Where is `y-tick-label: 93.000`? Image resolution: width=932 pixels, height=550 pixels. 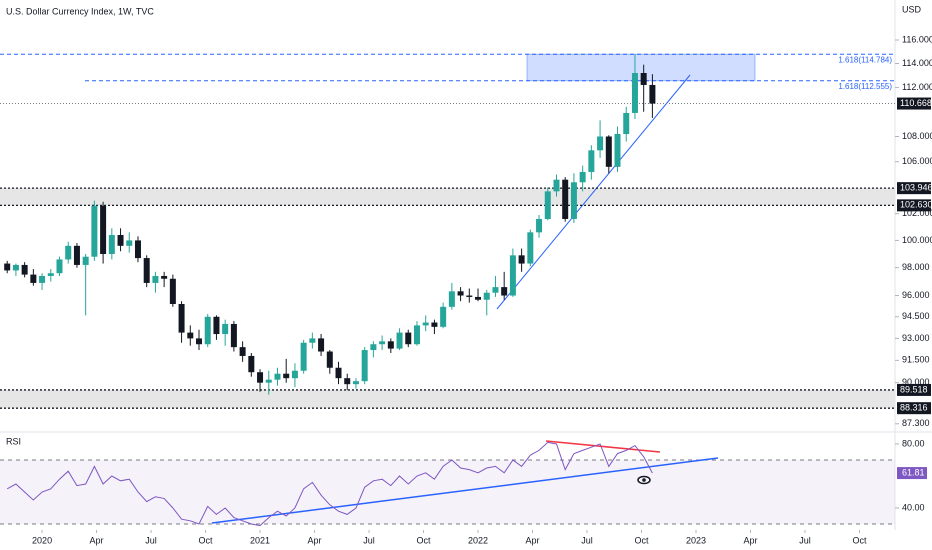 y-tick-label: 93.000 is located at coordinates (916, 338).